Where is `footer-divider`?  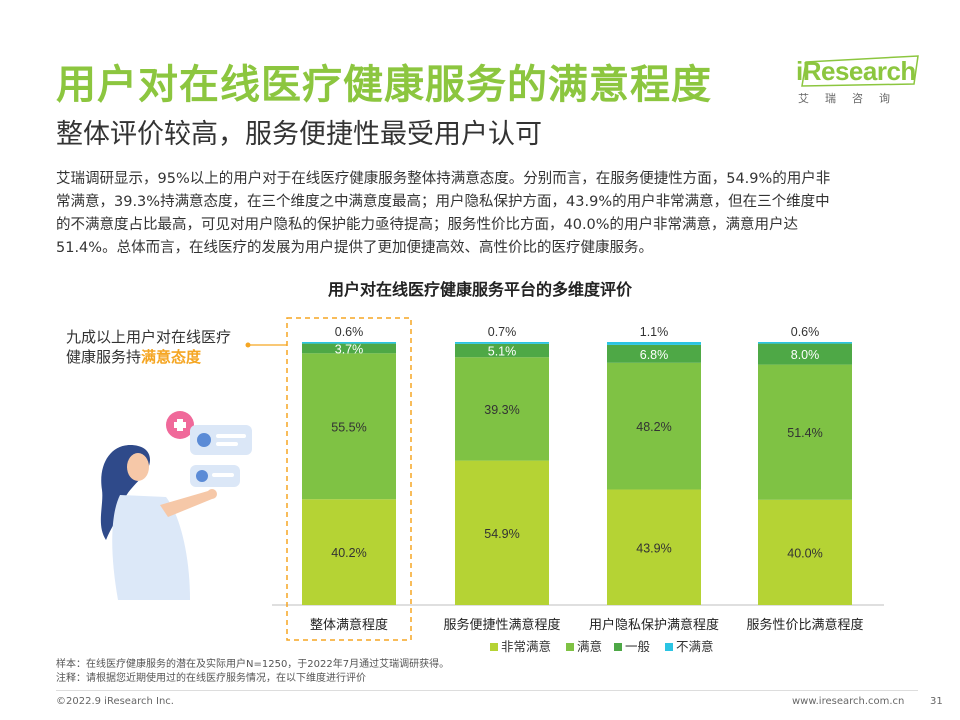
footer-divider is located at coordinates (487, 690).